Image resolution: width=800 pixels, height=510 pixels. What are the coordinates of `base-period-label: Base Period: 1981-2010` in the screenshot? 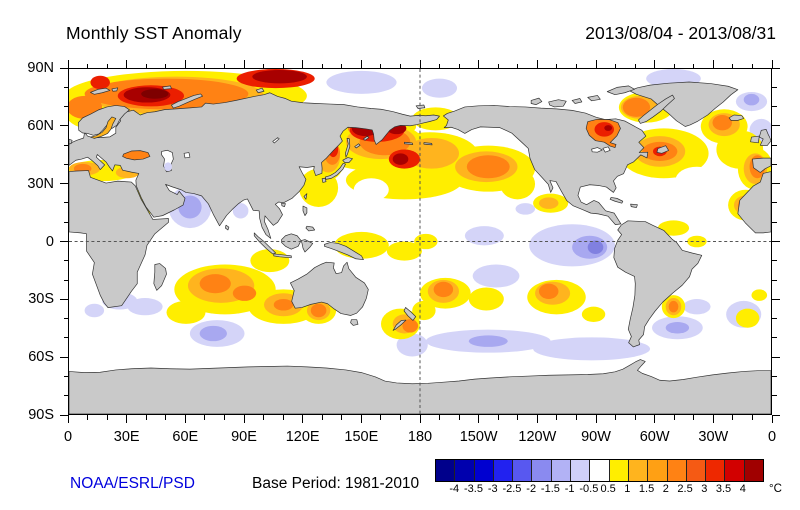 It's located at (336, 483).